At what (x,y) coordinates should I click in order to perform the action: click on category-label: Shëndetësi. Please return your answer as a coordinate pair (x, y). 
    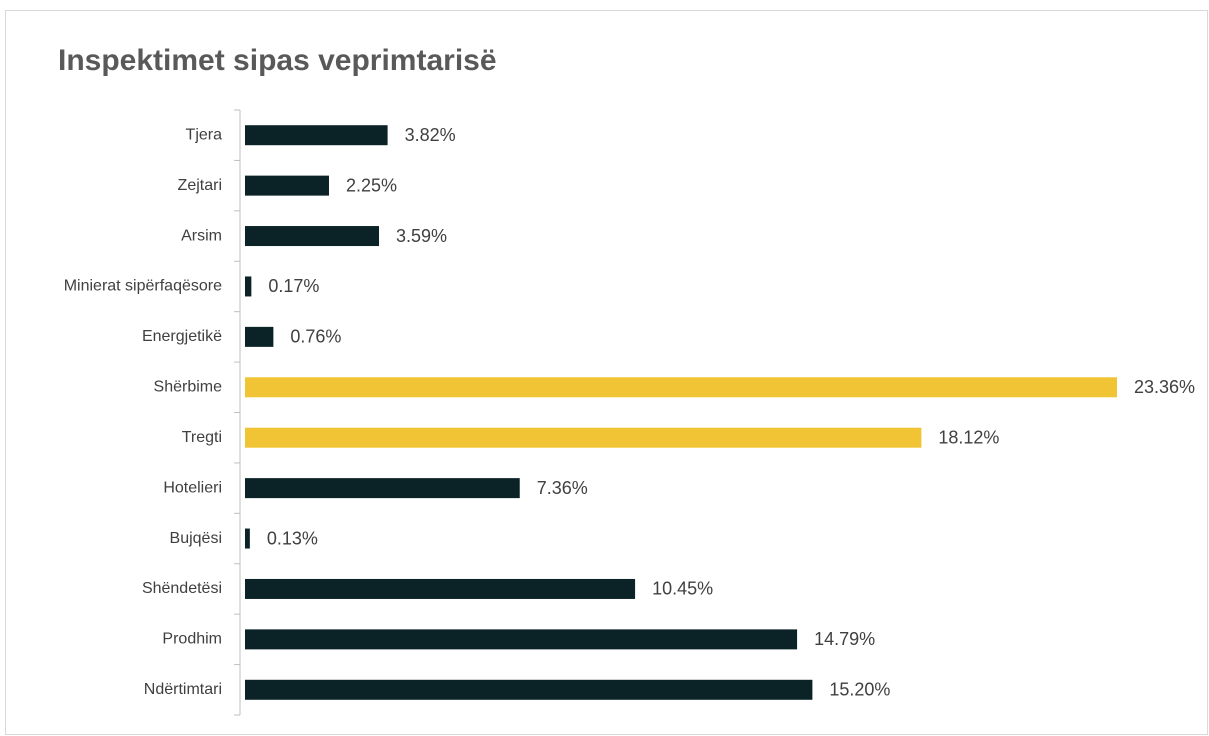
    Looking at the image, I should click on (182, 588).